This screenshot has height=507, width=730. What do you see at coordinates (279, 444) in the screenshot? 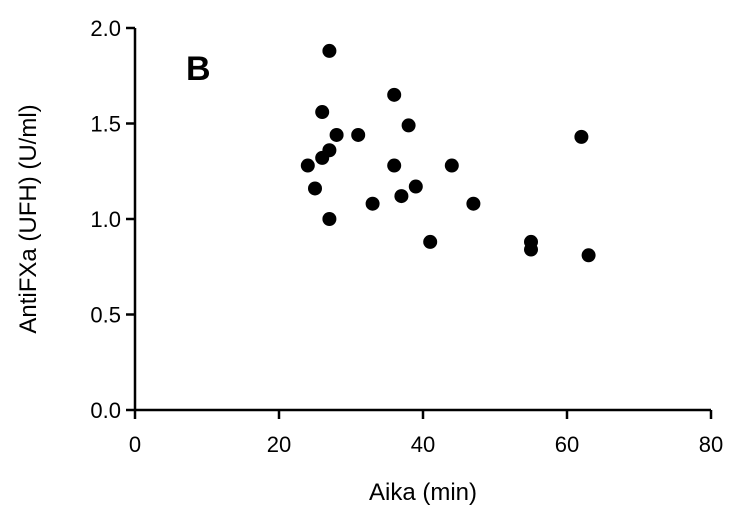
I see `x-tick-label: 20` at bounding box center [279, 444].